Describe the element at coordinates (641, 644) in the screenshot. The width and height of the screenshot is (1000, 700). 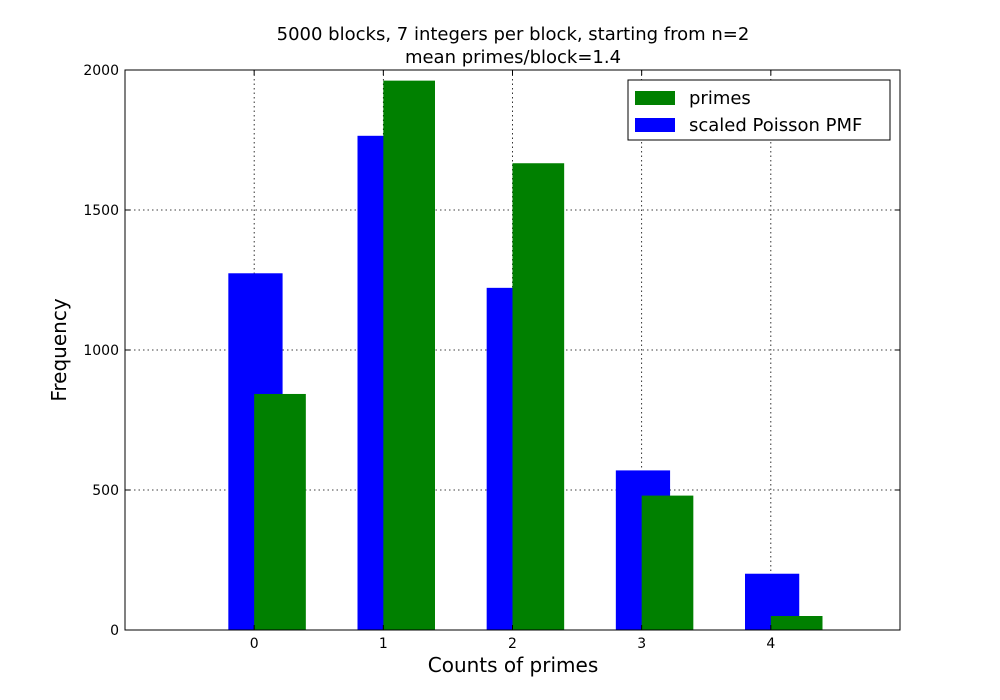
I see `x-tick-label: 3` at that location.